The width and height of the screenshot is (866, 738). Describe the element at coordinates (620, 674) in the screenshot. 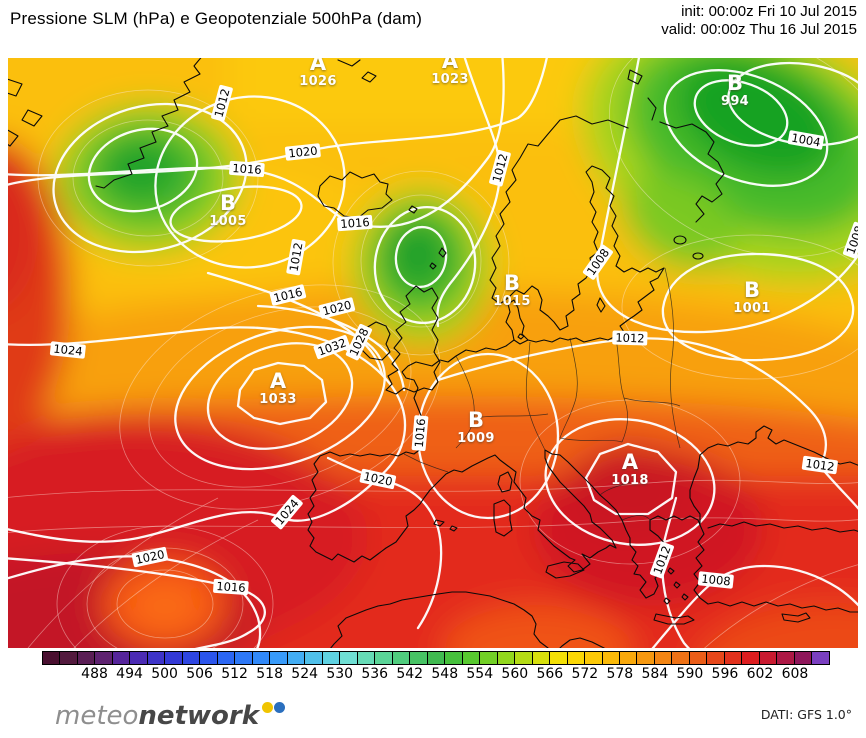

I see `colorbar-tick: 578` at that location.